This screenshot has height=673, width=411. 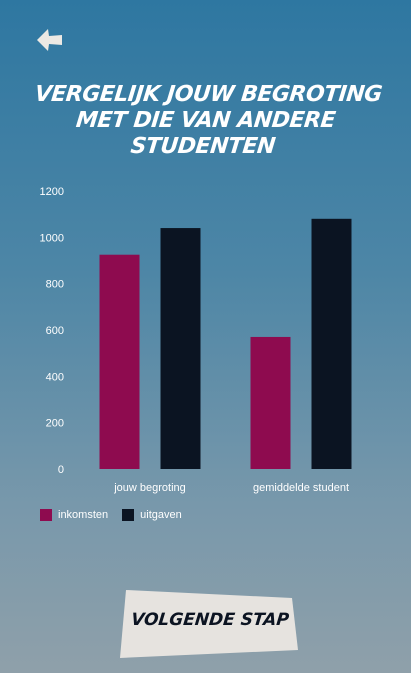 What do you see at coordinates (52, 238) in the screenshot?
I see `y-tick-label: 1000` at bounding box center [52, 238].